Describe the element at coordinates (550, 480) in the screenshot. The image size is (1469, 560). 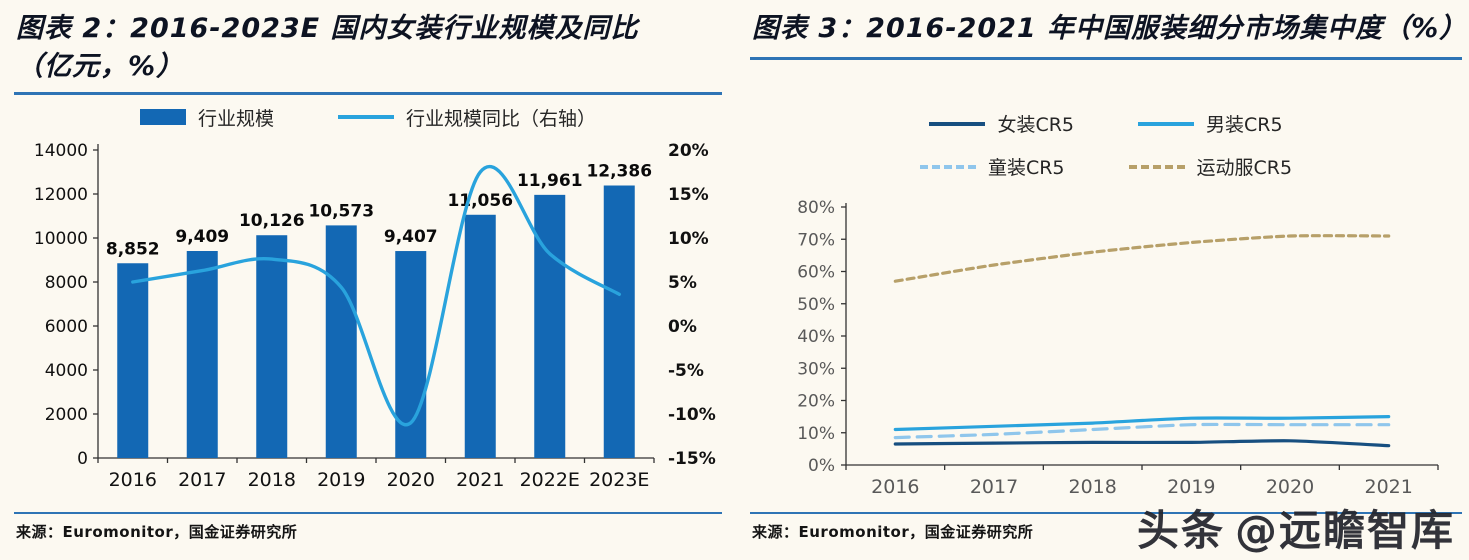
I see `svg-text: 2022E` at that location.